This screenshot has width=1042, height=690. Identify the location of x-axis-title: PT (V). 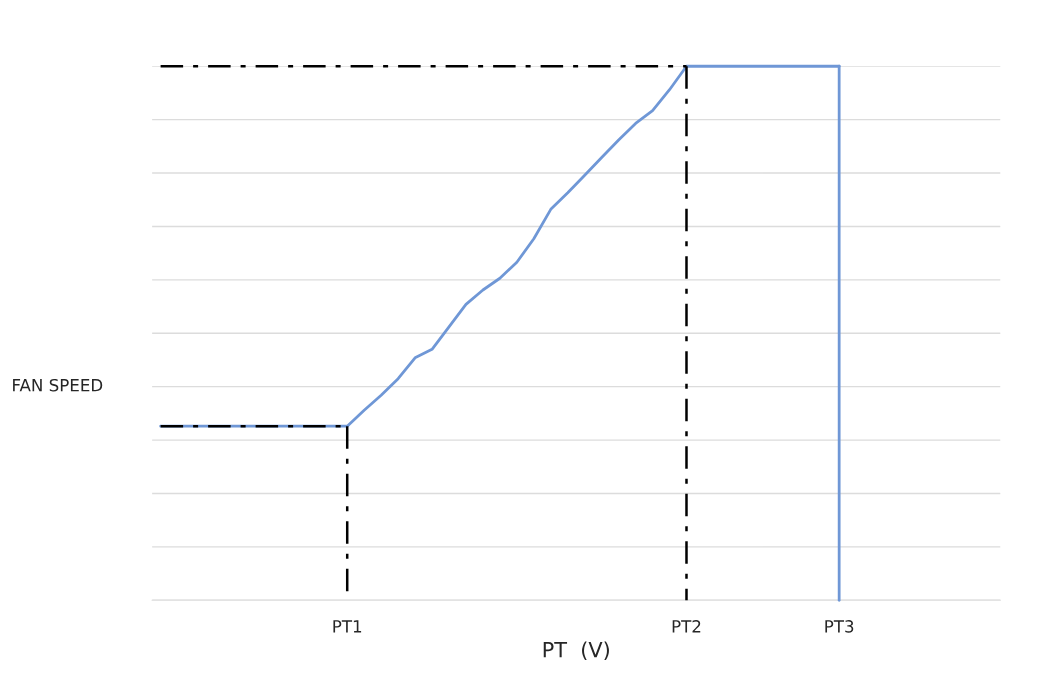
(576, 651).